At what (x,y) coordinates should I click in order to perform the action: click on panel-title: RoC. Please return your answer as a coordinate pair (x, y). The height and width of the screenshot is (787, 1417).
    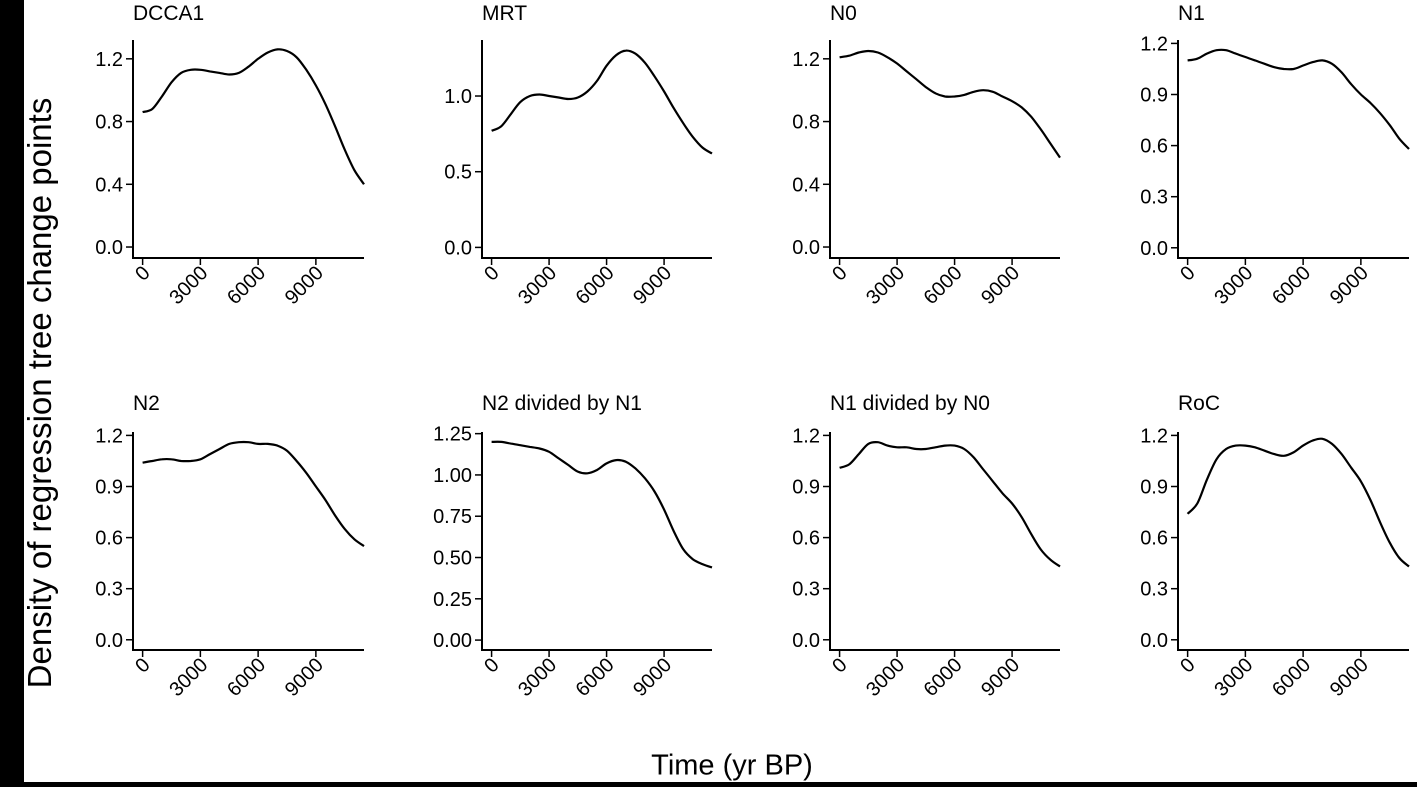
    Looking at the image, I should click on (1199, 403).